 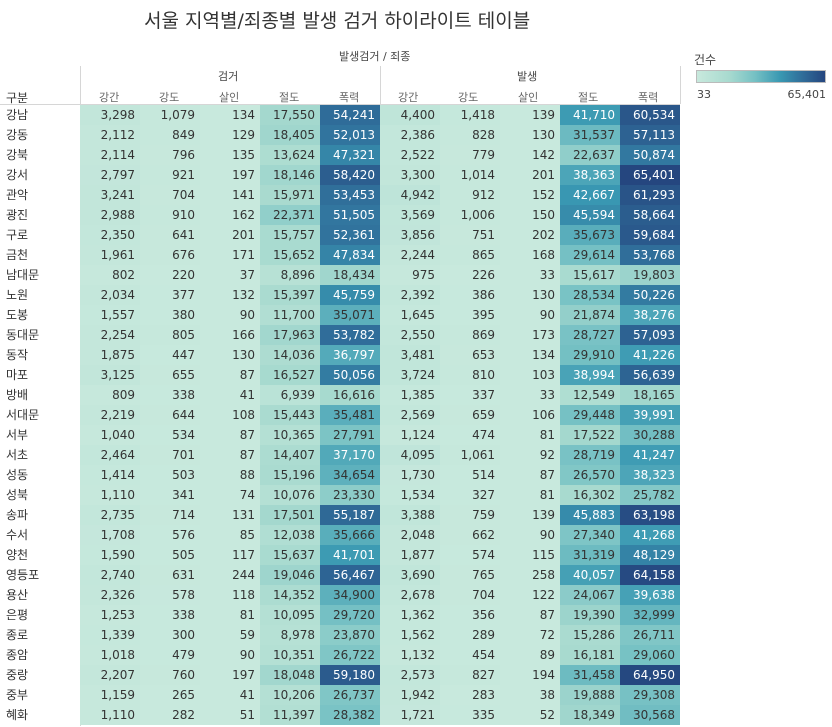 What do you see at coordinates (410, 235) in the screenshot?
I see `cell-occurrence-rape: 3,856` at bounding box center [410, 235].